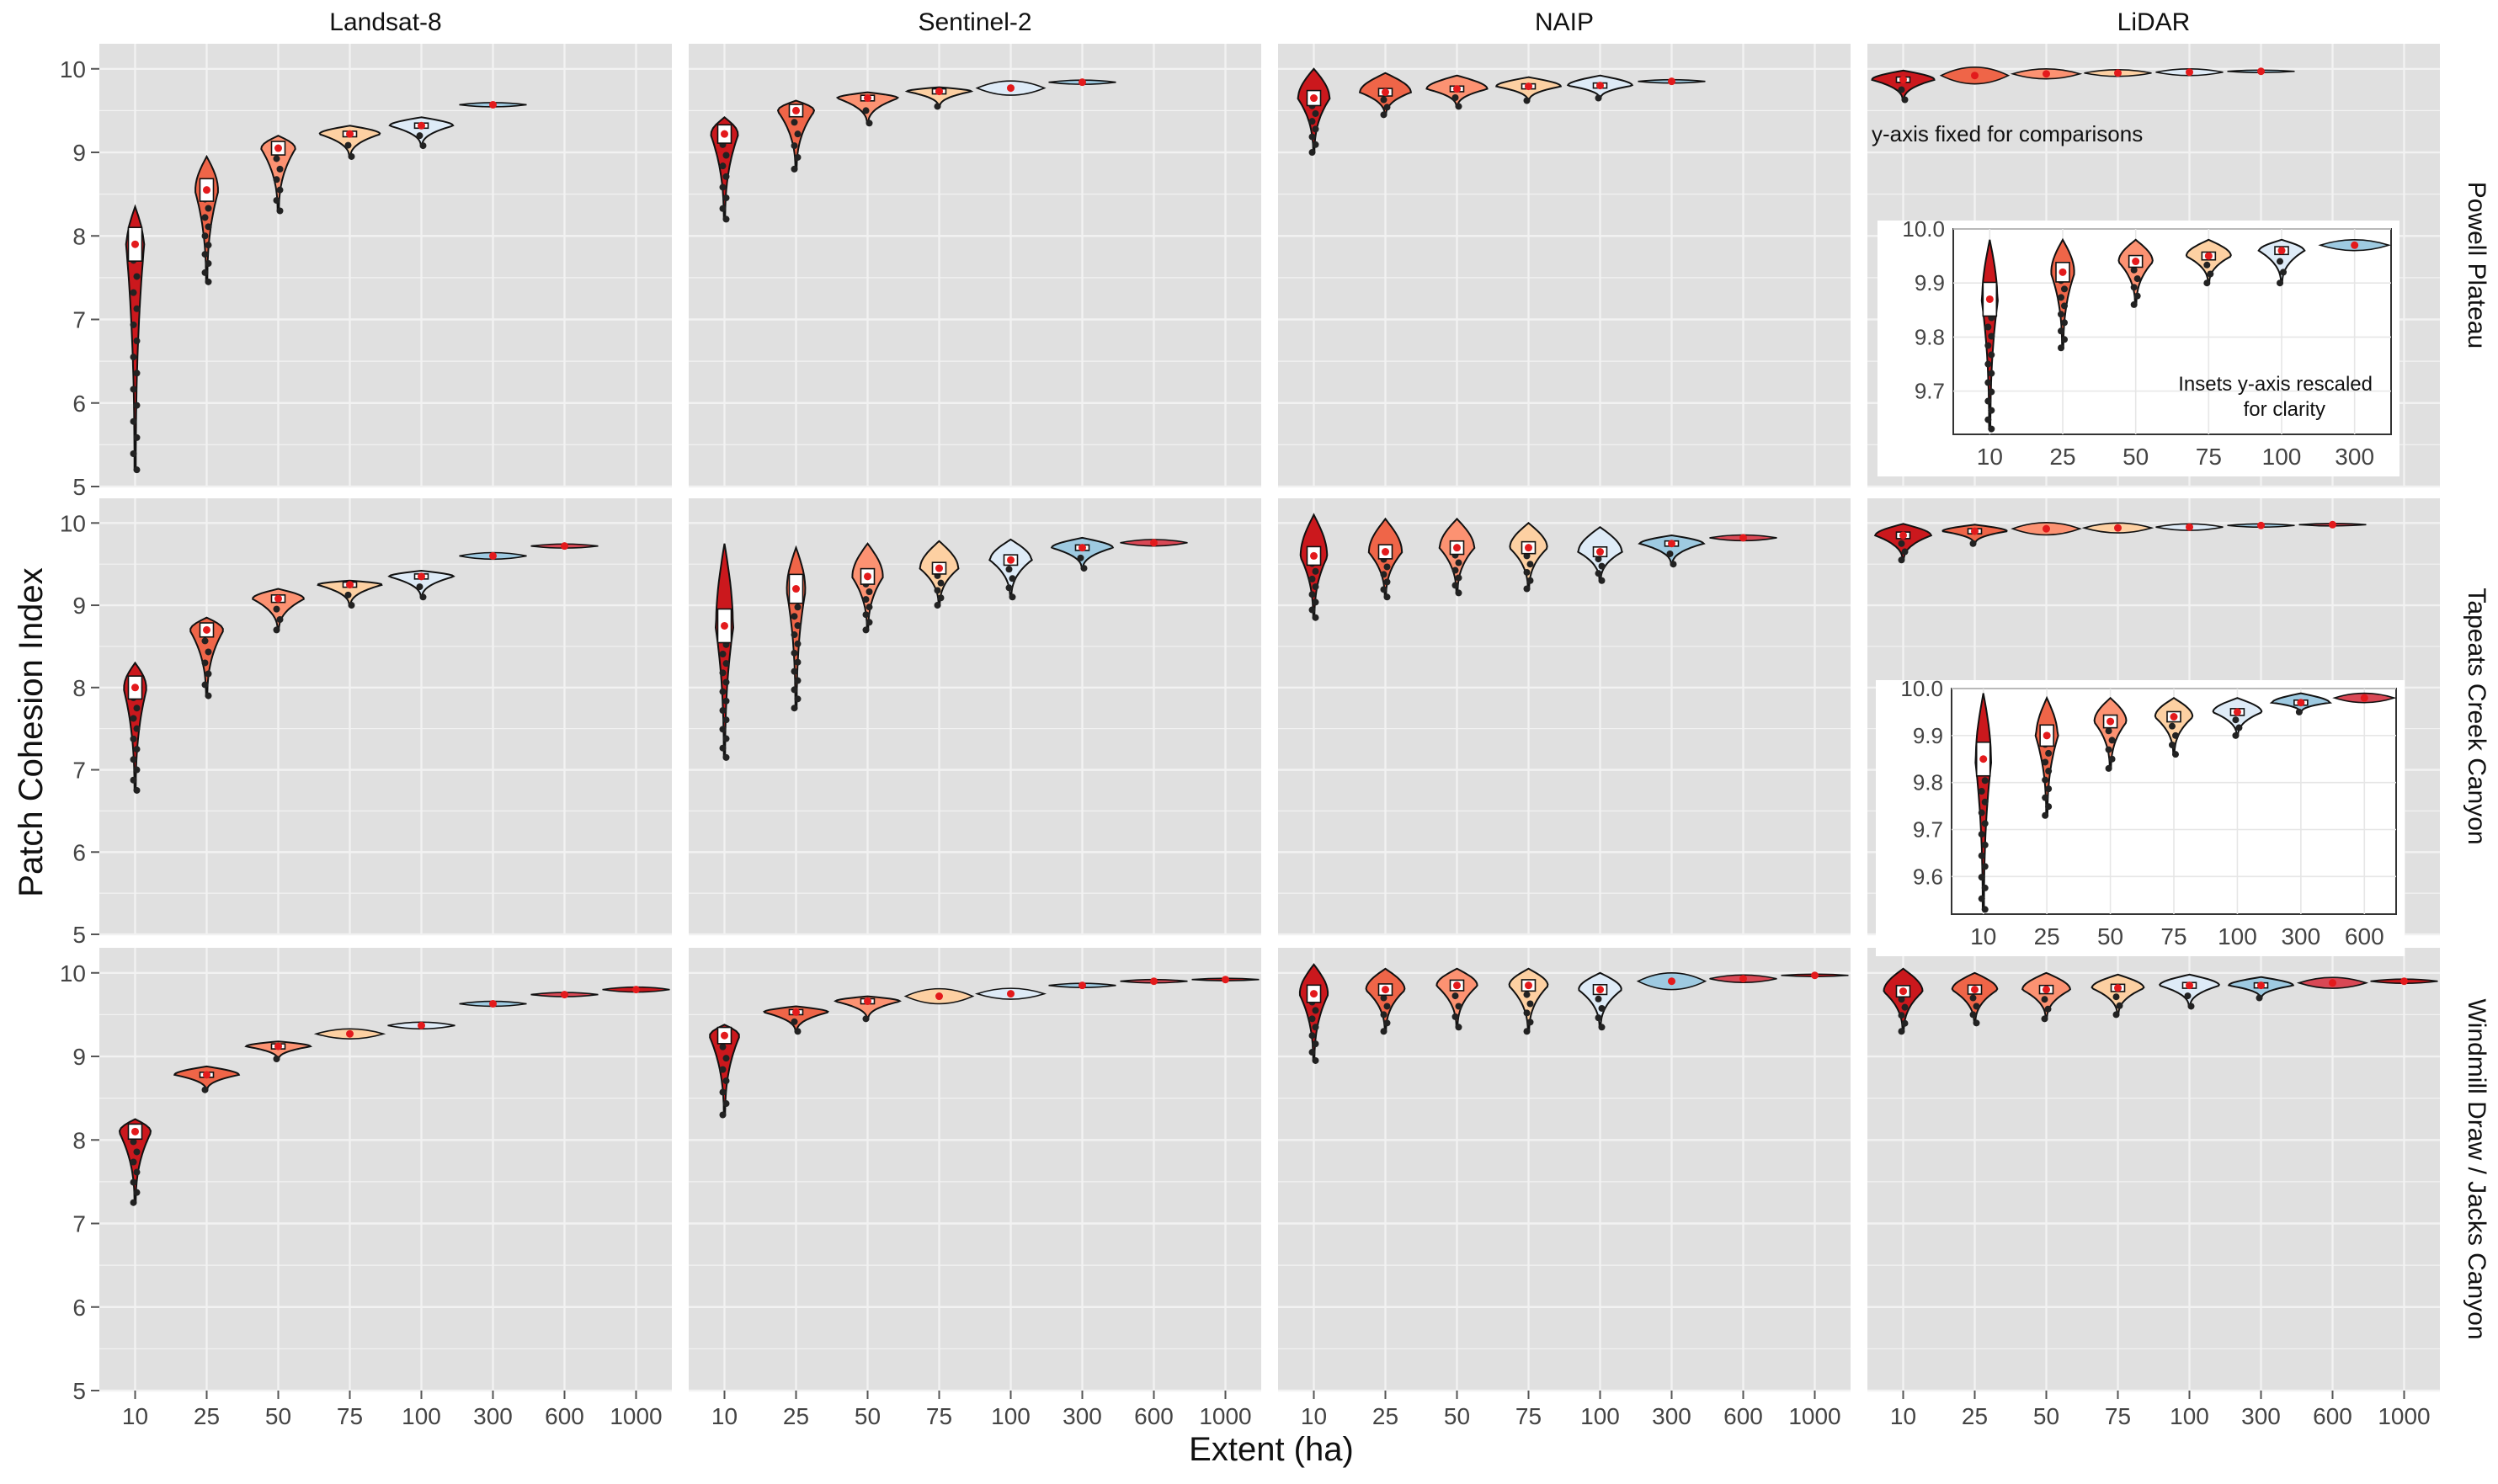 The width and height of the screenshot is (2498, 1484). What do you see at coordinates (2007, 133) in the screenshot?
I see `note-y-axis-fixed: y-axis fixed for comparisons` at bounding box center [2007, 133].